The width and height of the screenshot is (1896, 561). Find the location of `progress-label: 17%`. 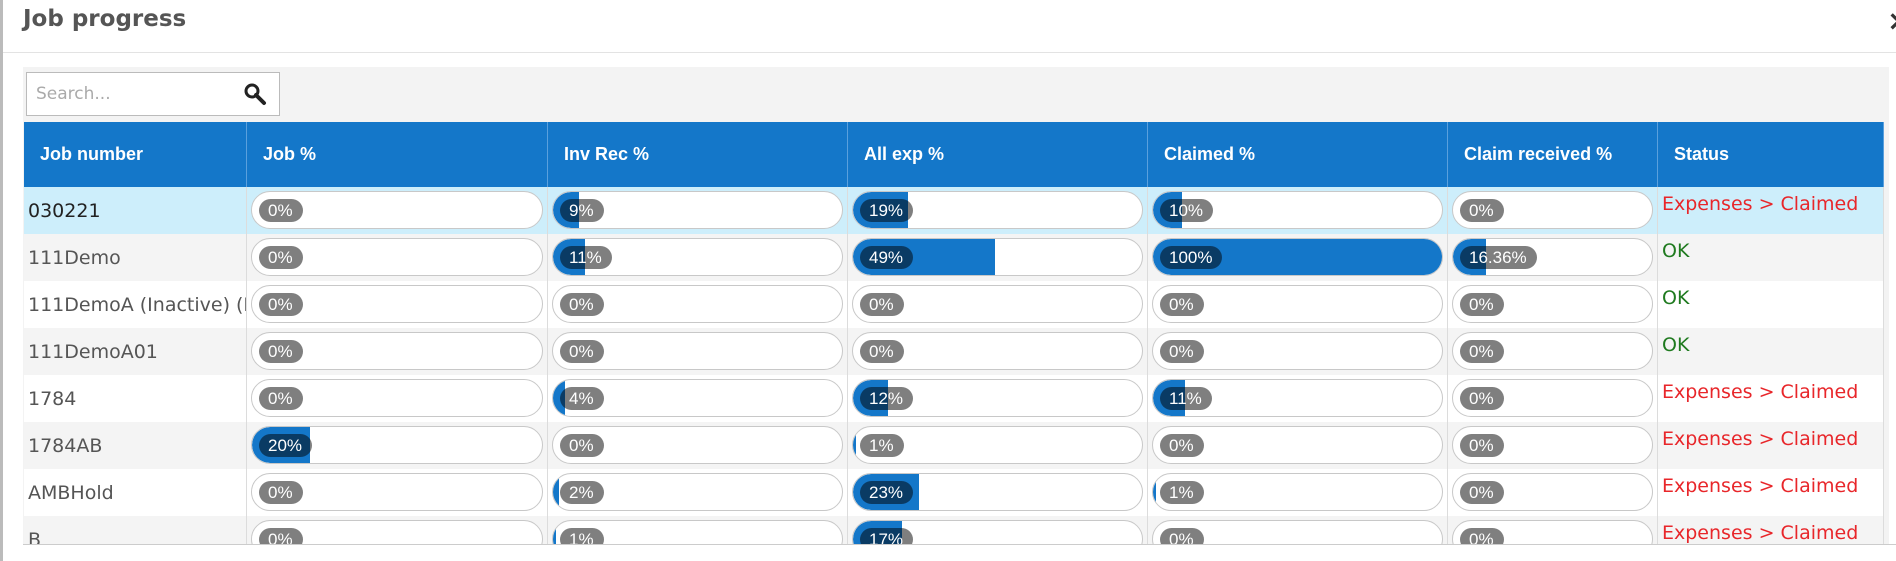

progress-label: 17% is located at coordinates (887, 536).